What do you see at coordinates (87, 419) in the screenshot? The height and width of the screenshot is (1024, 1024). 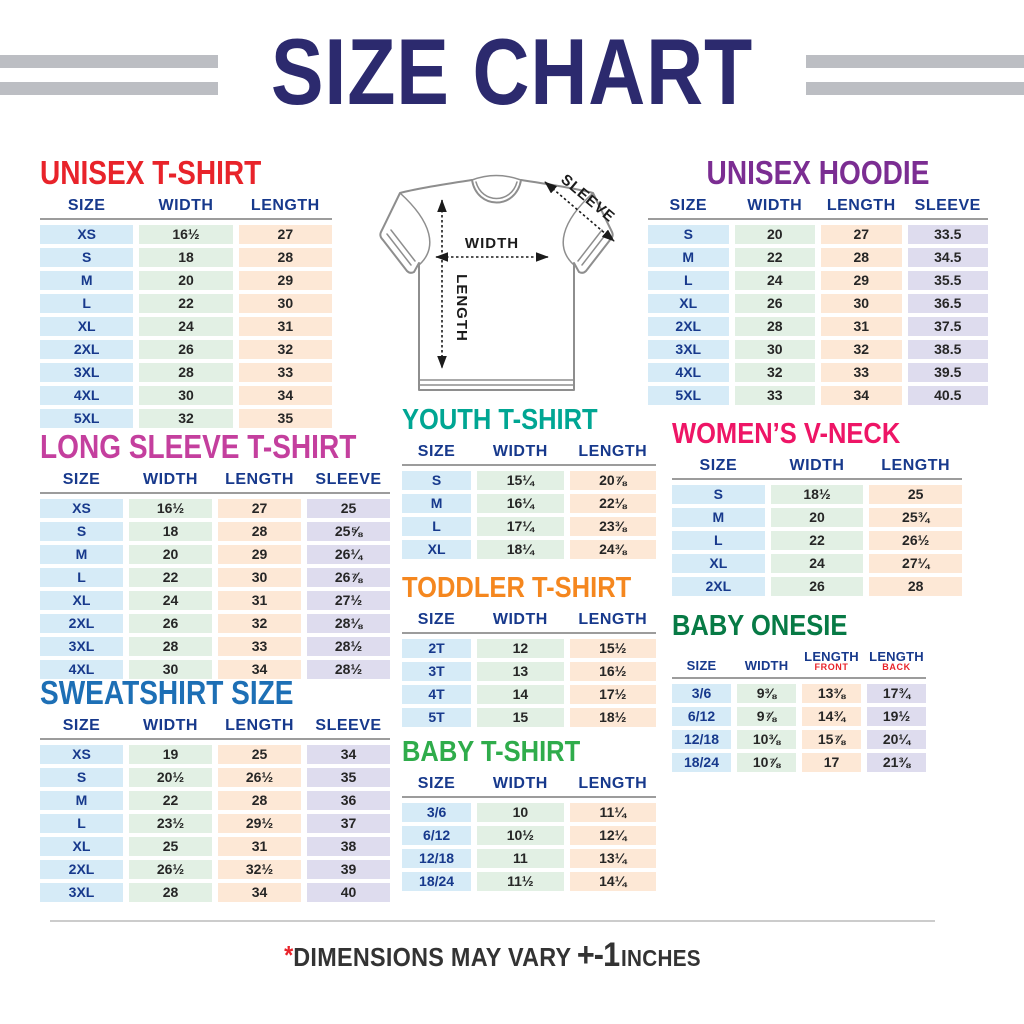 I see `size-cell: 5XL` at bounding box center [87, 419].